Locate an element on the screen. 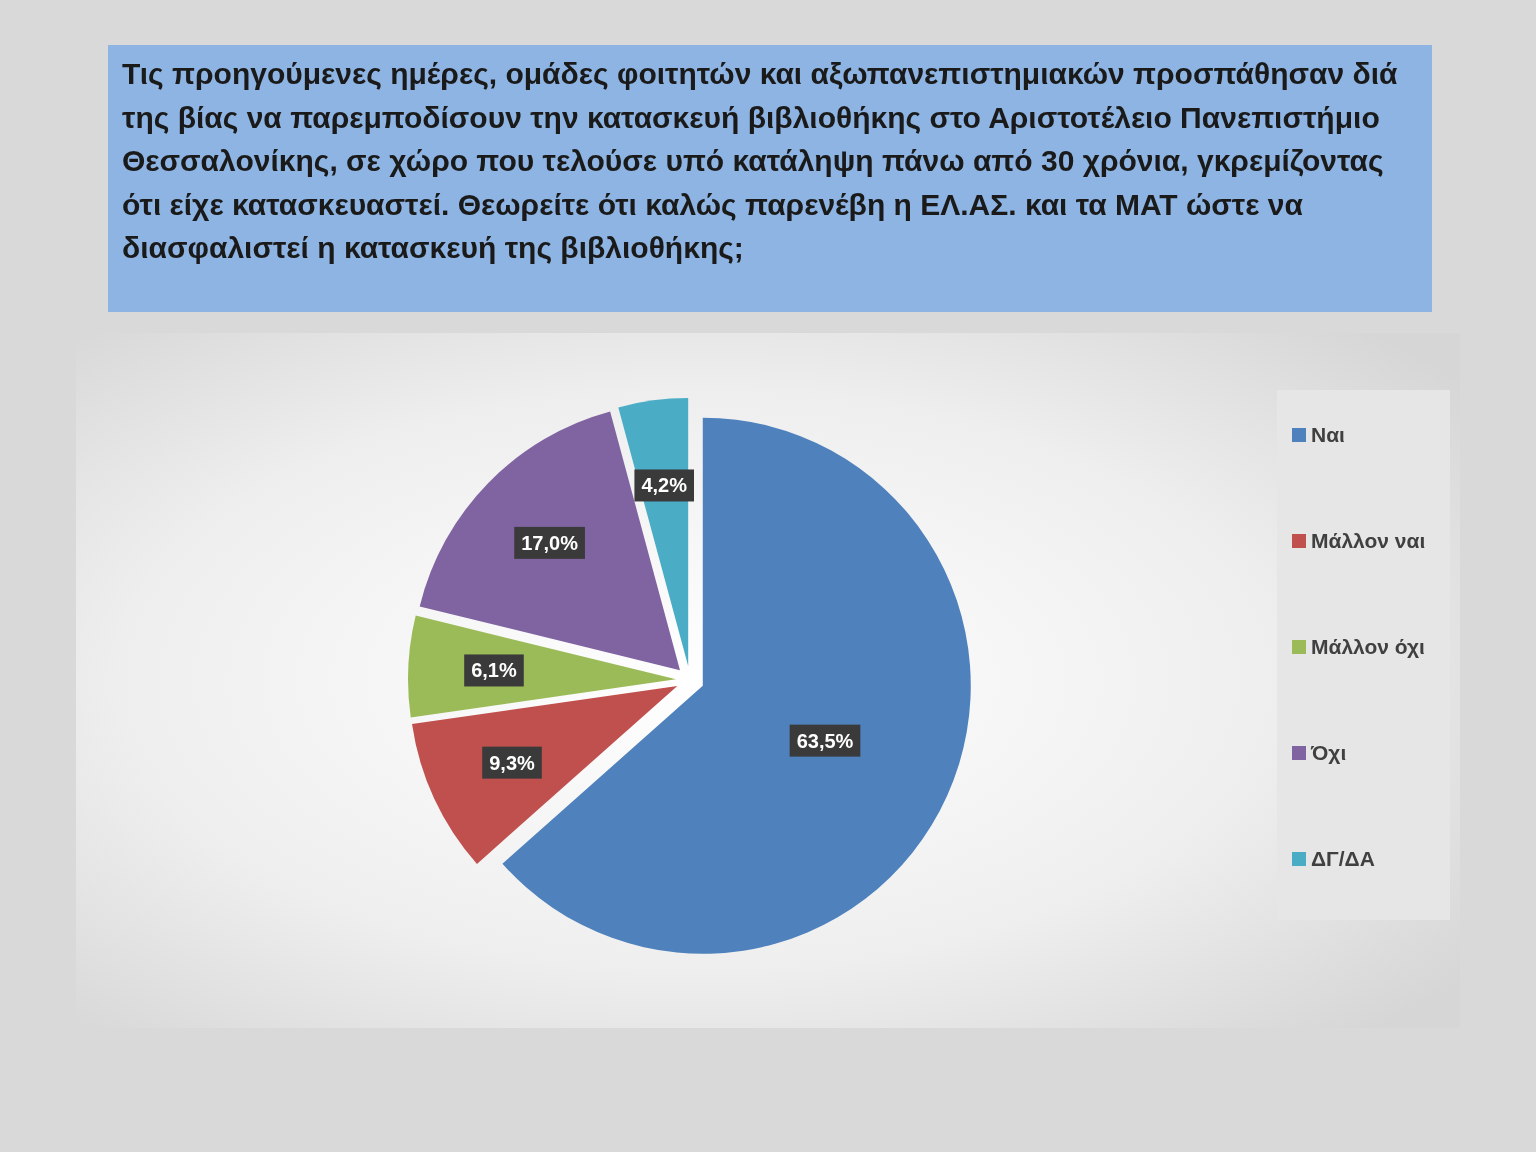 This screenshot has height=1152, width=1536. legend-label: ΔΓ/ΔΑ is located at coordinates (1343, 858).